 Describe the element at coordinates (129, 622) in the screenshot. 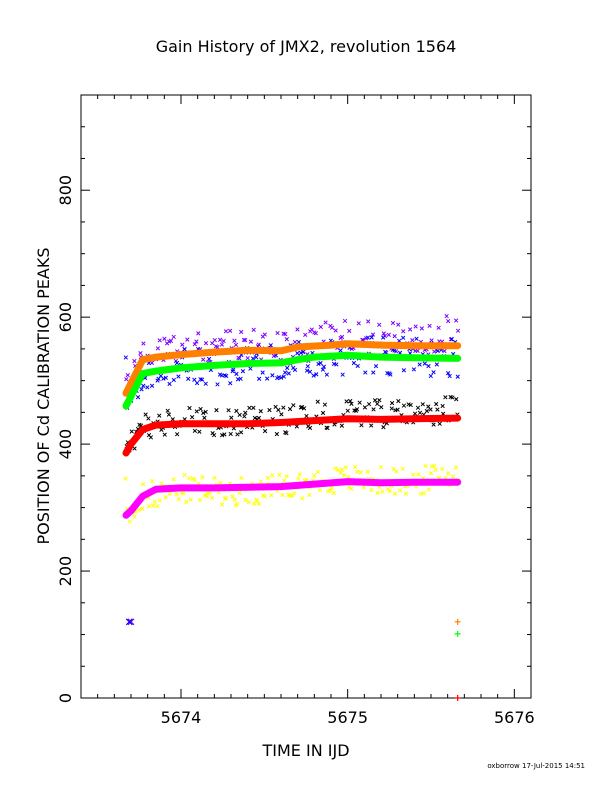

I see `point-marker` at that location.